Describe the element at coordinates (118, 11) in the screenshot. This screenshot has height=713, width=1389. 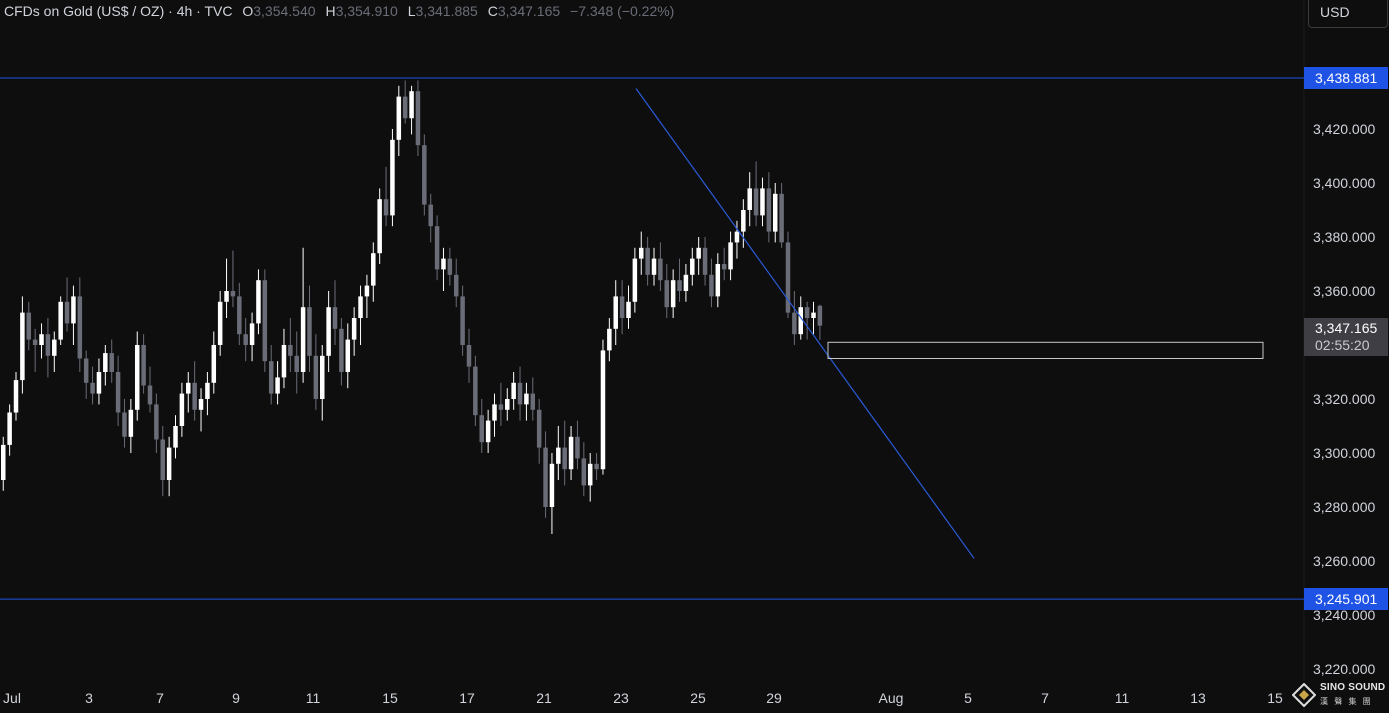
I see `symbol-title: CFDs on Gold (US$ / OZ) · 4h · TVC` at that location.